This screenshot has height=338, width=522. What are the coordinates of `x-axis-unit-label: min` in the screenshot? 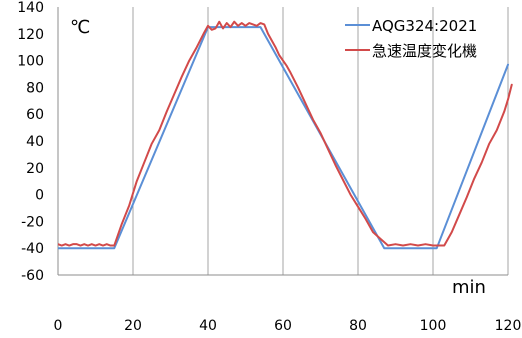 It's located at (469, 287).